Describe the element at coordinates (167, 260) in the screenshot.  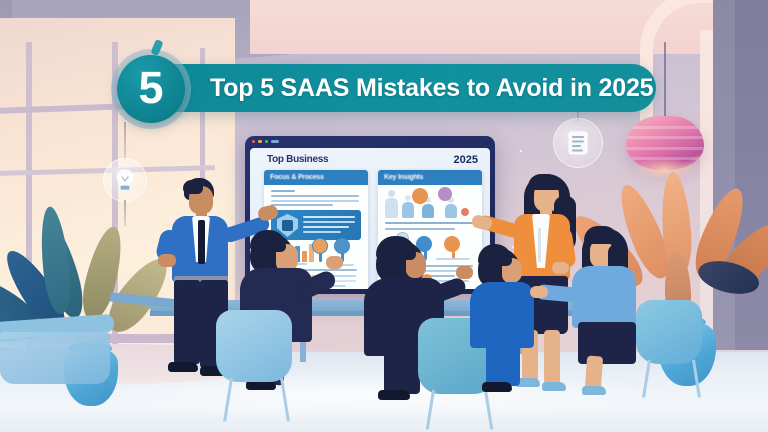
I see `presenter-left-hand-left` at that location.